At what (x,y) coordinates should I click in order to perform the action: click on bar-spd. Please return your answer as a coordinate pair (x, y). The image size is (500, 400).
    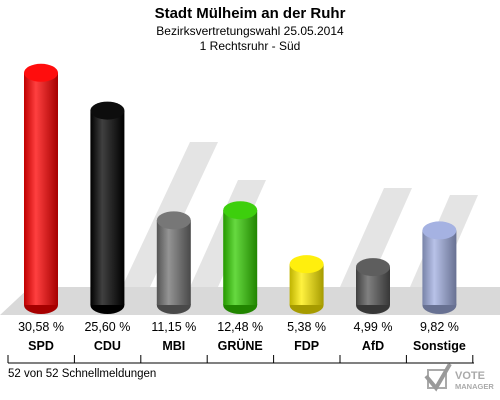
    Looking at the image, I should click on (41, 188).